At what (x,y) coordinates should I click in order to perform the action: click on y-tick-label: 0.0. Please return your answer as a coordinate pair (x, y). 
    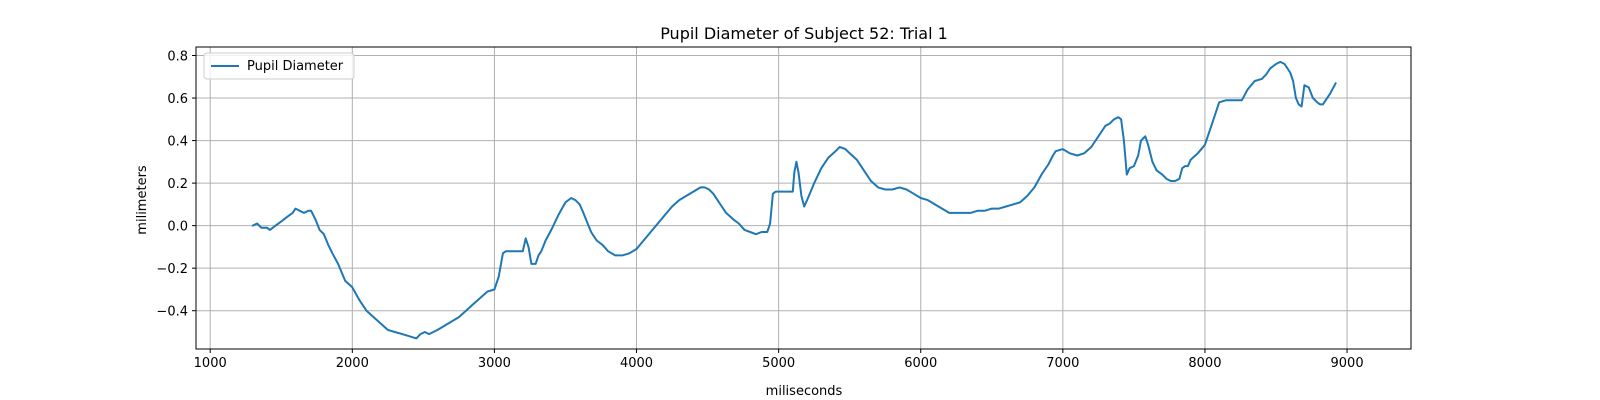
    Looking at the image, I should click on (177, 227).